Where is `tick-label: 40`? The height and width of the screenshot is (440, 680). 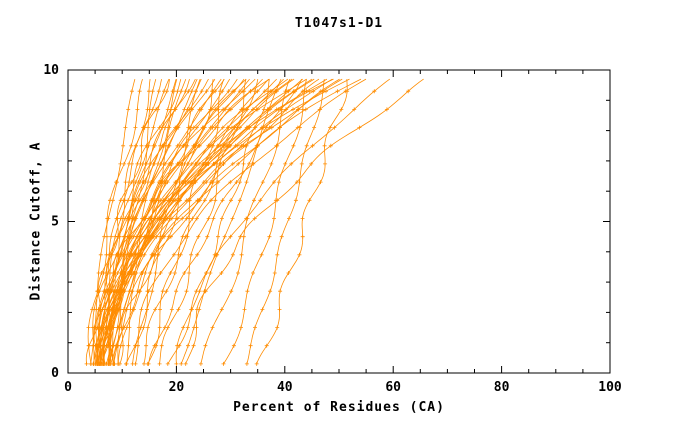
tick-label: 40 is located at coordinates (285, 387).